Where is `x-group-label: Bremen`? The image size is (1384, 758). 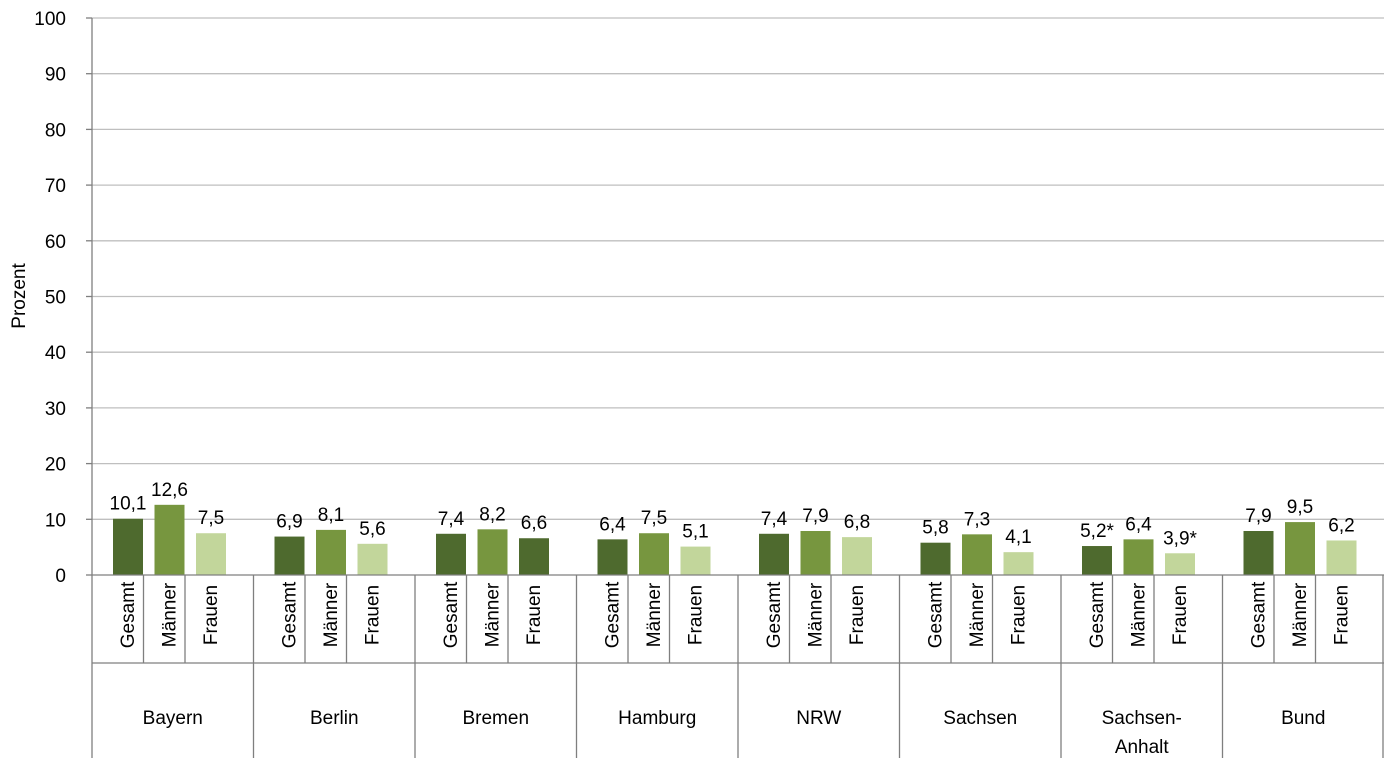 x-group-label: Bremen is located at coordinates (495, 718).